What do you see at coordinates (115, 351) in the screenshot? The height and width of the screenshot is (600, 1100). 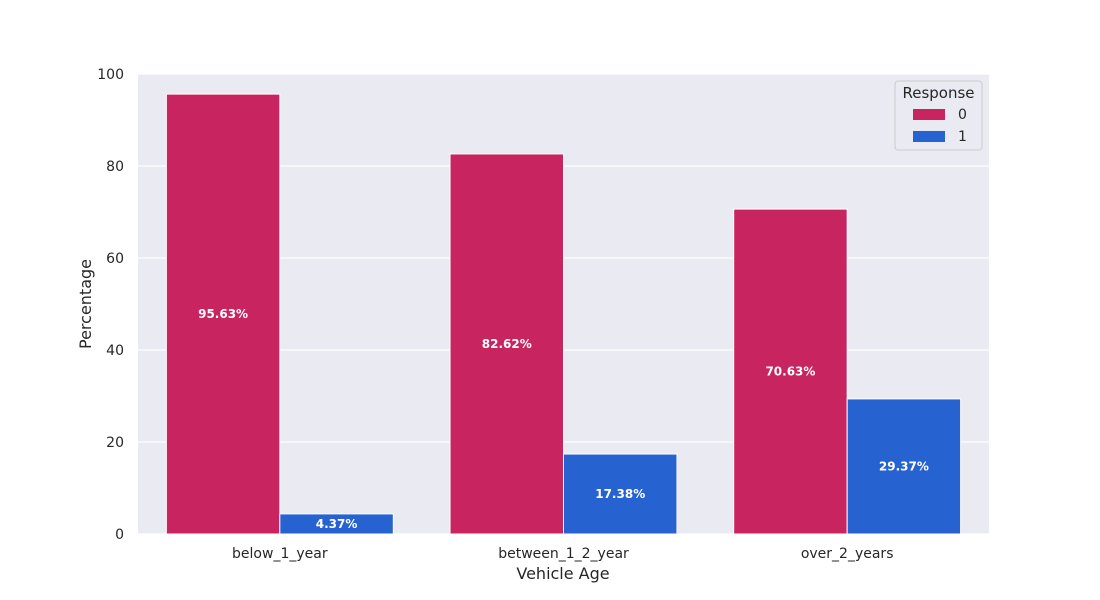 I see `y-tick-label: 40` at bounding box center [115, 351].